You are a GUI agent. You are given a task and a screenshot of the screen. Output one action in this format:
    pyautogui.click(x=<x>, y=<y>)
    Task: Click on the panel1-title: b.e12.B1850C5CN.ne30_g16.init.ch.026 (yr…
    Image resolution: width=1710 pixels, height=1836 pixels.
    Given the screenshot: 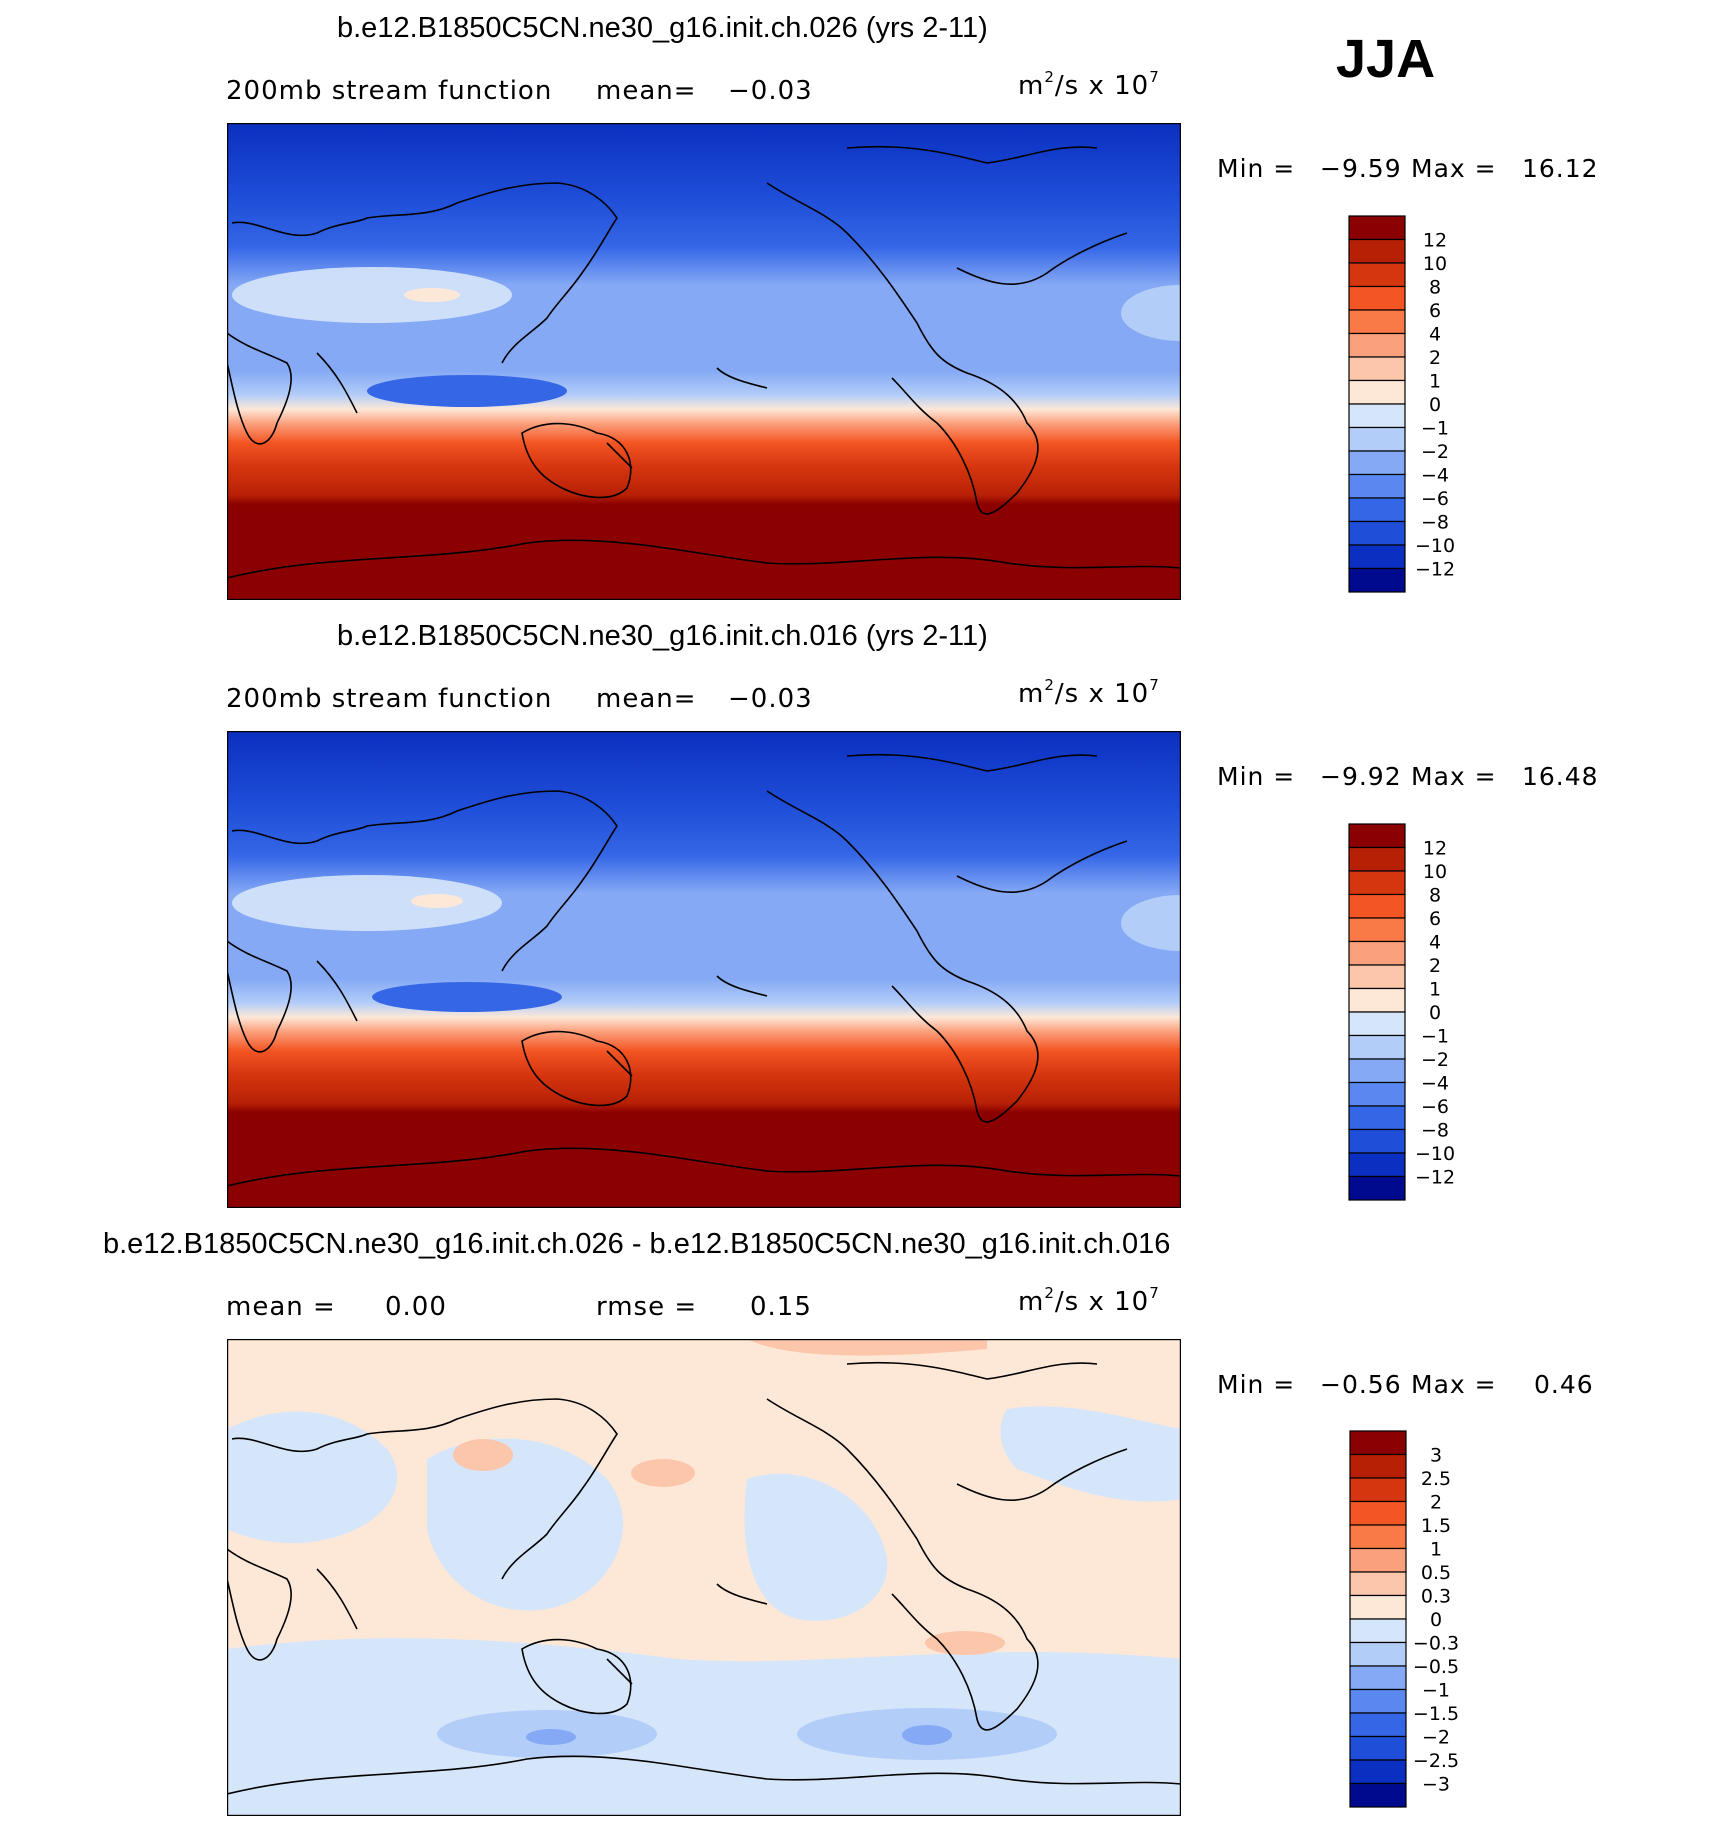 What is the action you would take?
    pyautogui.click(x=662, y=28)
    